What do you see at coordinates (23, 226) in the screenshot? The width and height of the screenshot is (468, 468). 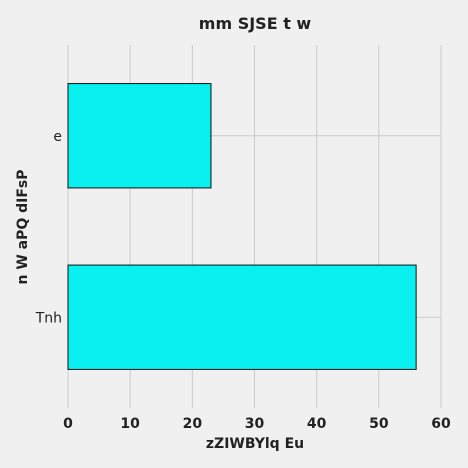 I see `y-axis-label: n W aPQ dIFsP` at bounding box center [23, 226].